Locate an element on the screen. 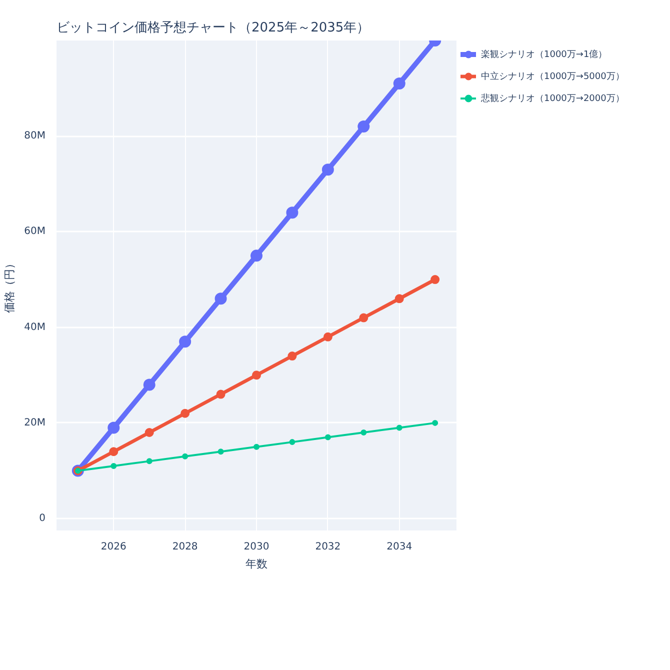 Image resolution: width=670 pixels, height=670 pixels. x-tick-label: 2034 is located at coordinates (399, 547).